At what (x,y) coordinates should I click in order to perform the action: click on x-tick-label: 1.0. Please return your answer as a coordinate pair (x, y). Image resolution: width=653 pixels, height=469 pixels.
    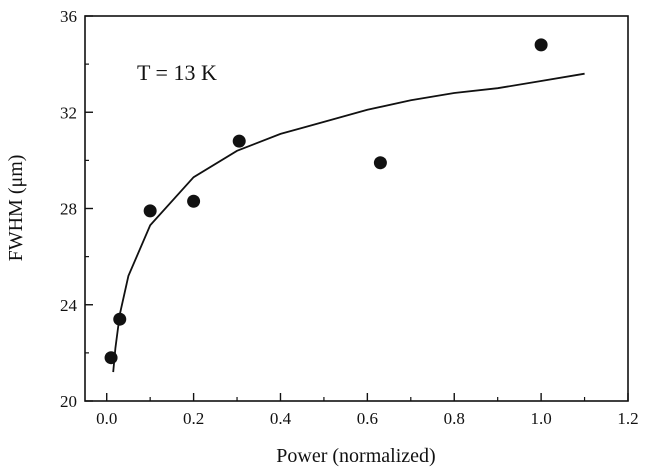
    Looking at the image, I should click on (540, 418).